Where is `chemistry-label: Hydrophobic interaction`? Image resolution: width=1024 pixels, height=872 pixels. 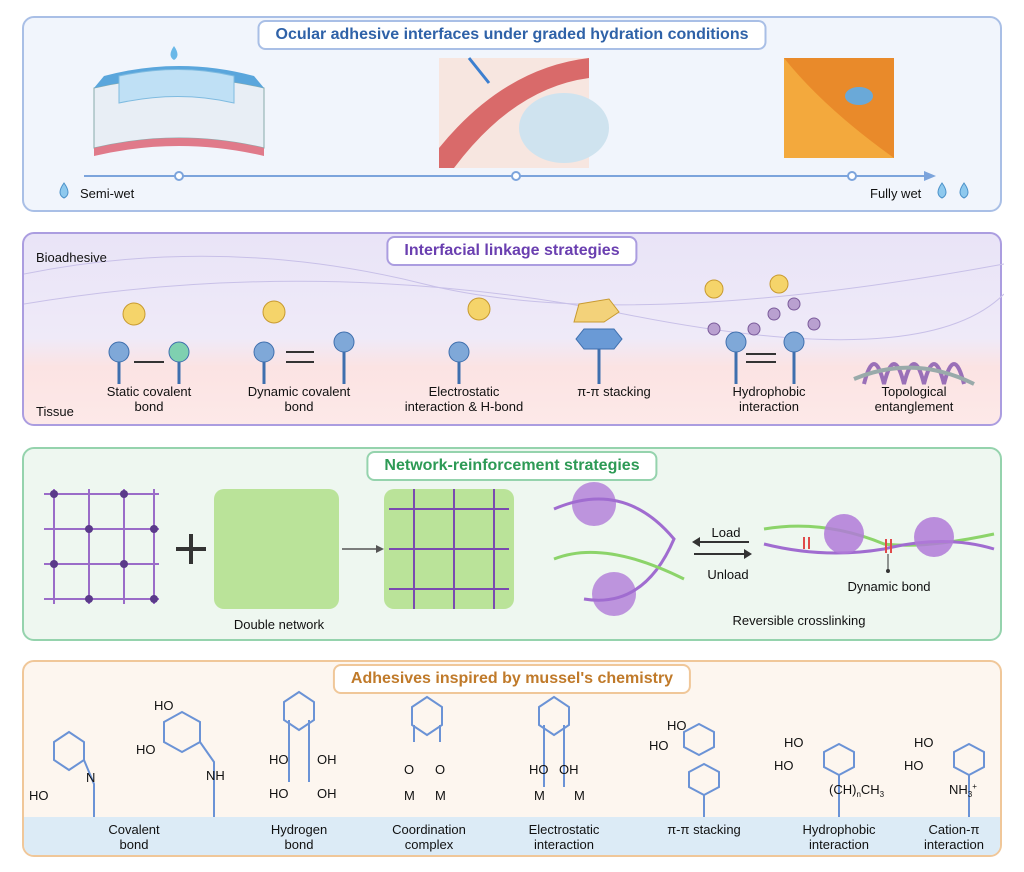
chemistry-label: Hydrophobic interaction is located at coordinates (839, 837).